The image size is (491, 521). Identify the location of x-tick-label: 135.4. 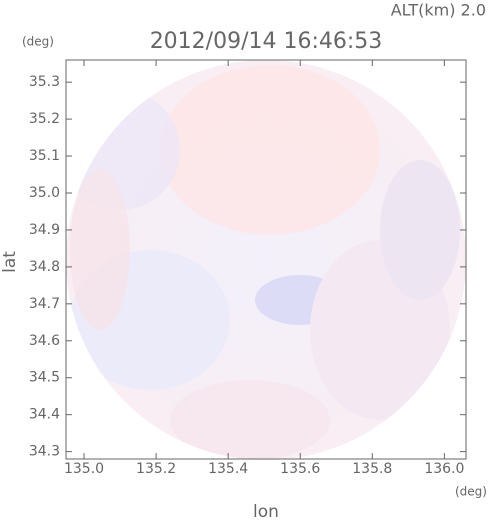
(228, 469).